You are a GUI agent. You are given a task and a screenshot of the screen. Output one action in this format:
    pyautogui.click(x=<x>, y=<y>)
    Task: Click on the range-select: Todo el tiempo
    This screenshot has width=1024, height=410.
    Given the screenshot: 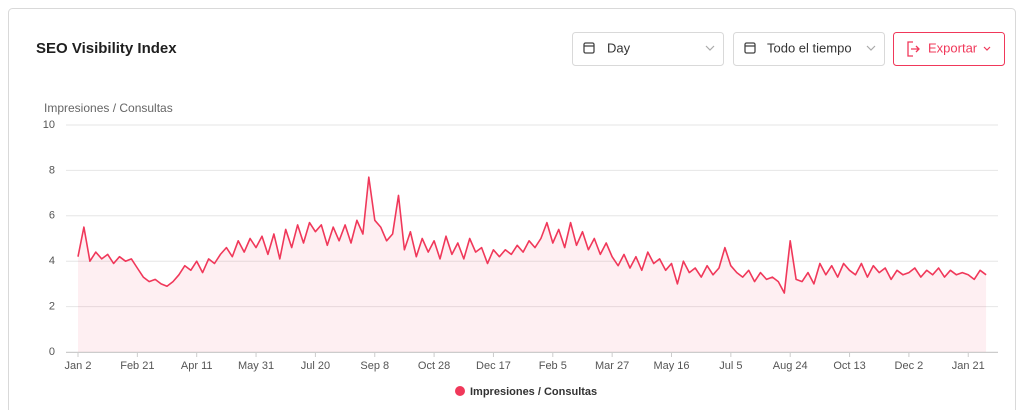 What is the action you would take?
    pyautogui.click(x=809, y=49)
    